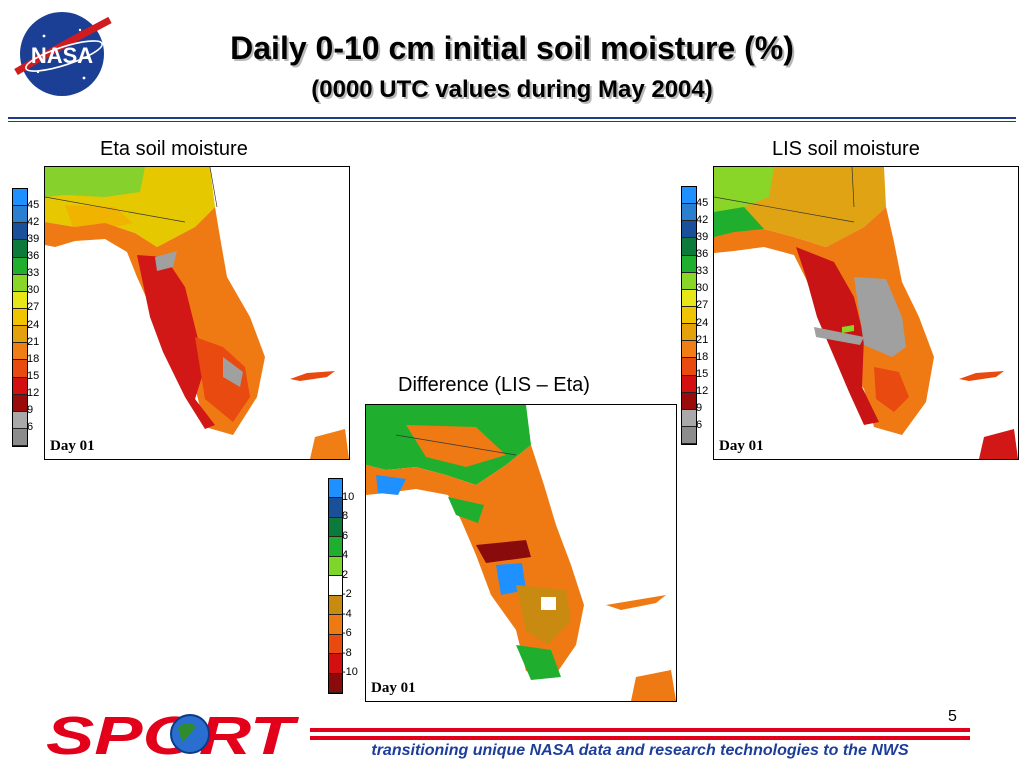  I want to click on lis-scale-tick-label: 27, so click(702, 305).